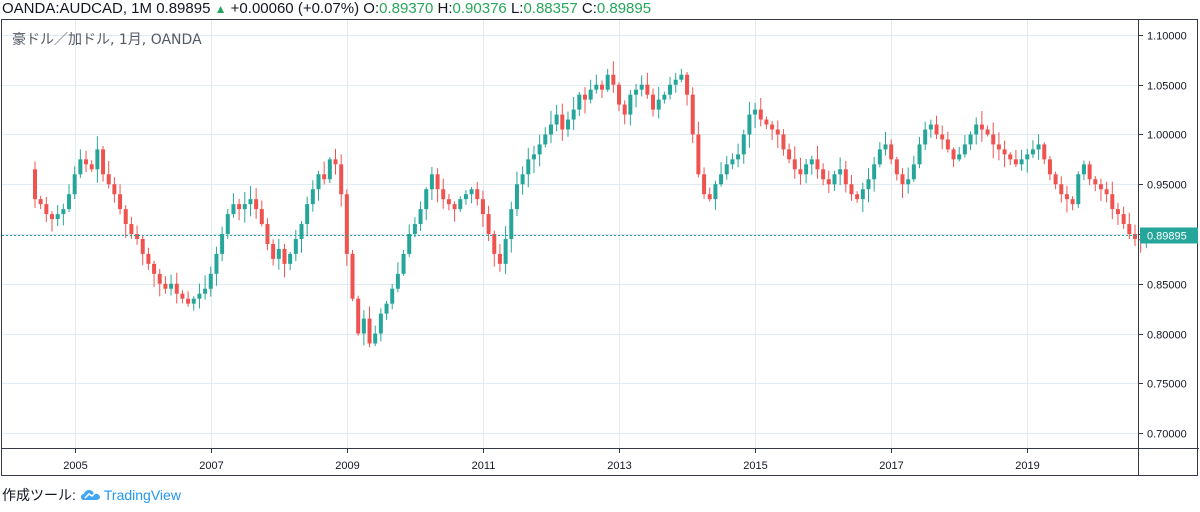 The height and width of the screenshot is (512, 1200). I want to click on tradingview-brand: TradingView, so click(142, 495).